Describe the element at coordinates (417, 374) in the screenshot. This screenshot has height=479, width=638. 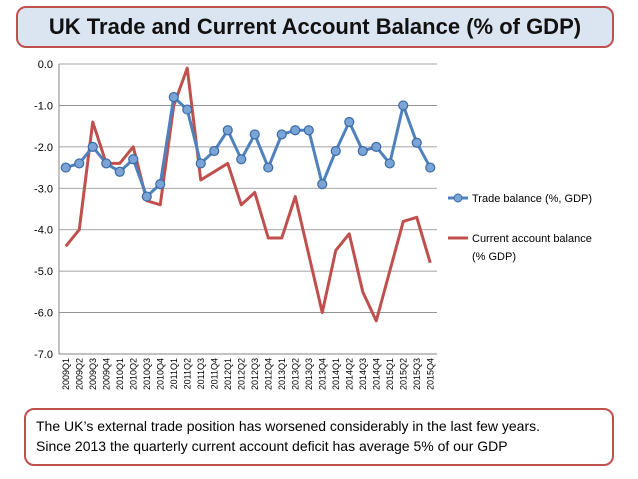
I see `x-tick-label: 2015Q3` at that location.